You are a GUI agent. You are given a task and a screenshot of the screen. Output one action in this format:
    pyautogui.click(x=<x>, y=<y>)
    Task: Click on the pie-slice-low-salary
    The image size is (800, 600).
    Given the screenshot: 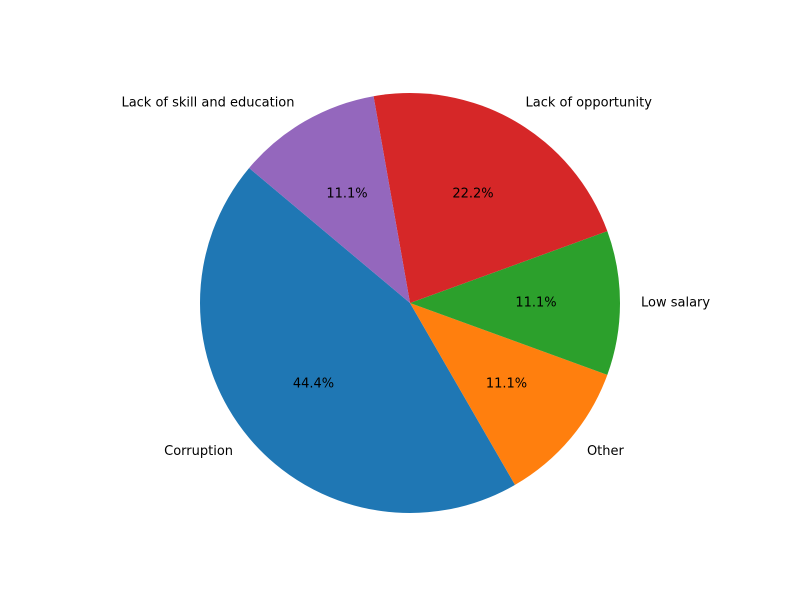 What is the action you would take?
    pyautogui.click(x=515, y=303)
    